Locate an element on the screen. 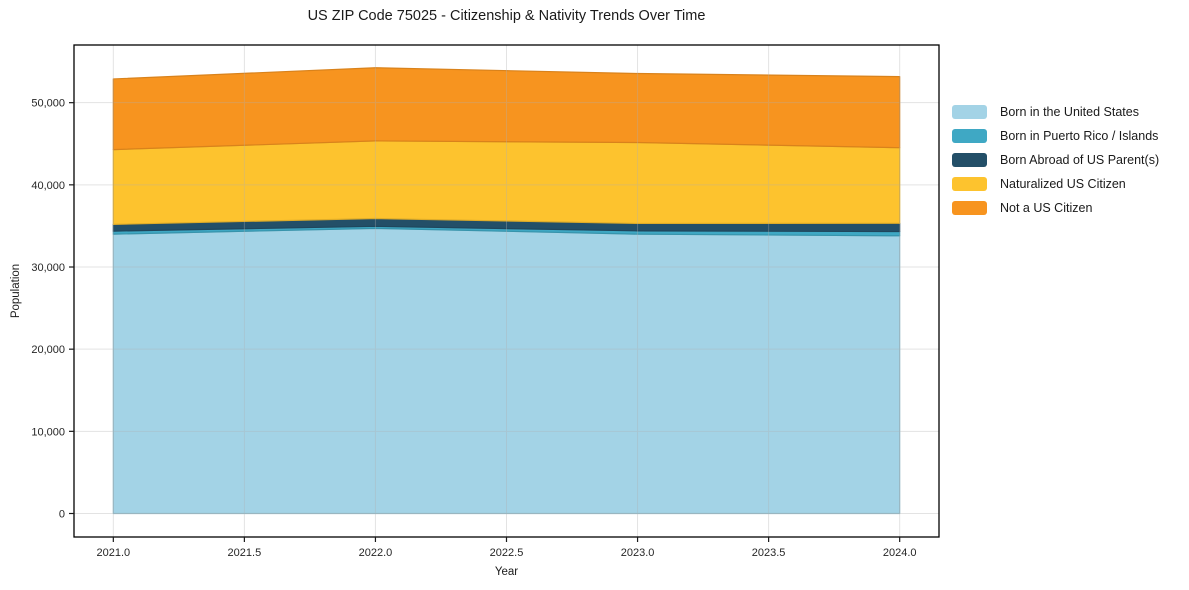  y-tick-label: 10,000 is located at coordinates (48, 432).